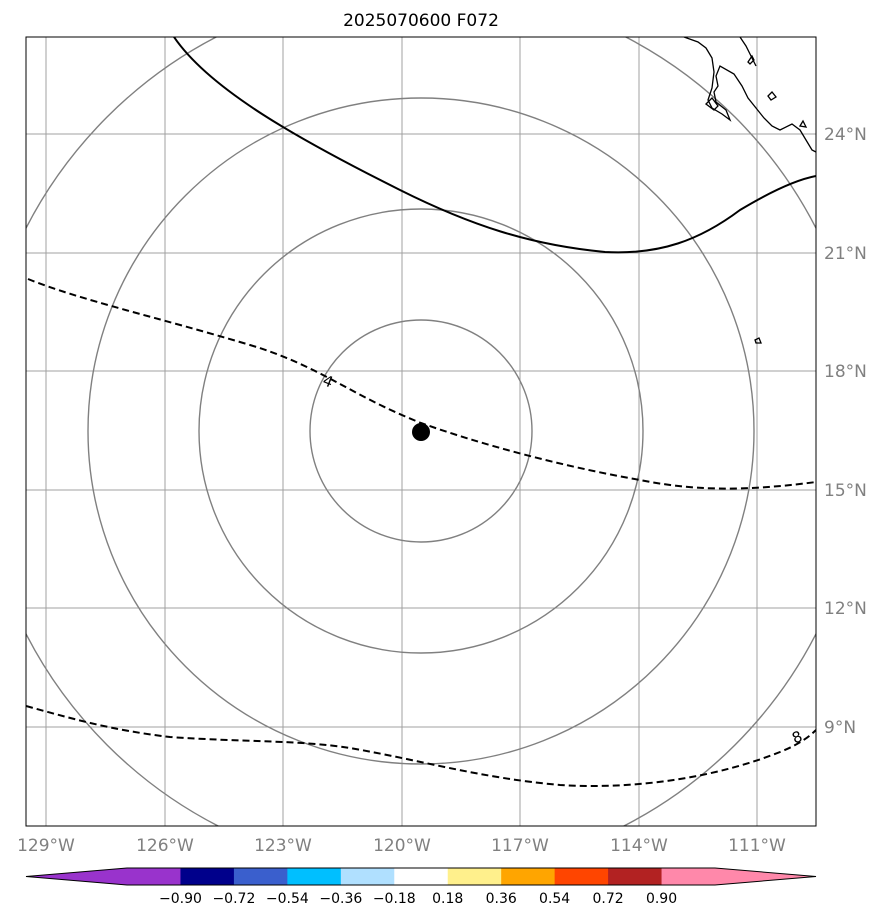 The image size is (887, 924). Describe the element at coordinates (840, 728) in the screenshot. I see `lat-label-9n: 9°N` at that location.